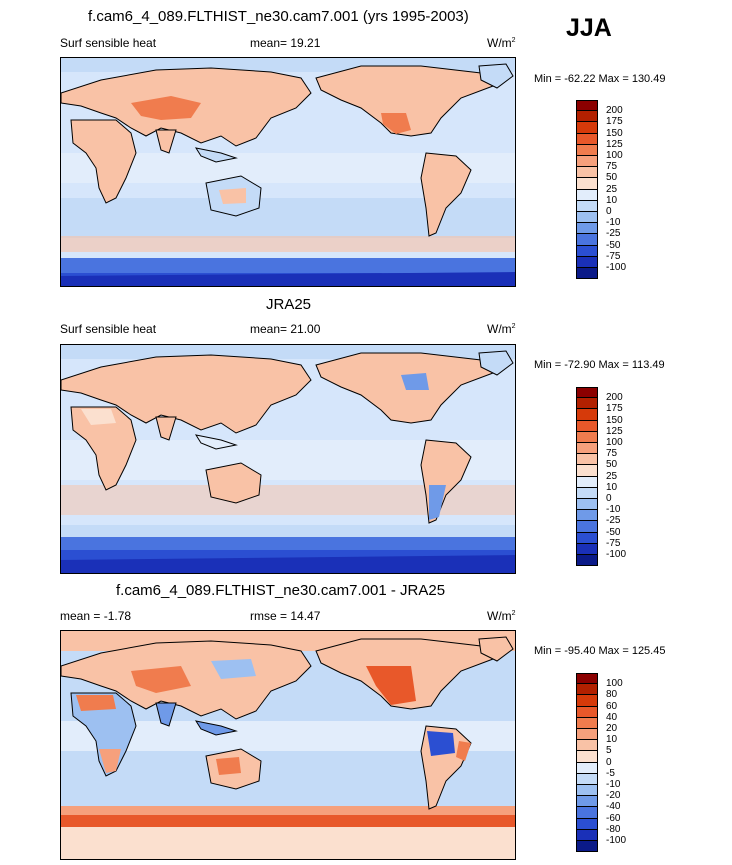 Image resolution: width=732 pixels, height=865 pixels. I want to click on colorbar-tick-label: 100, so click(614, 684).